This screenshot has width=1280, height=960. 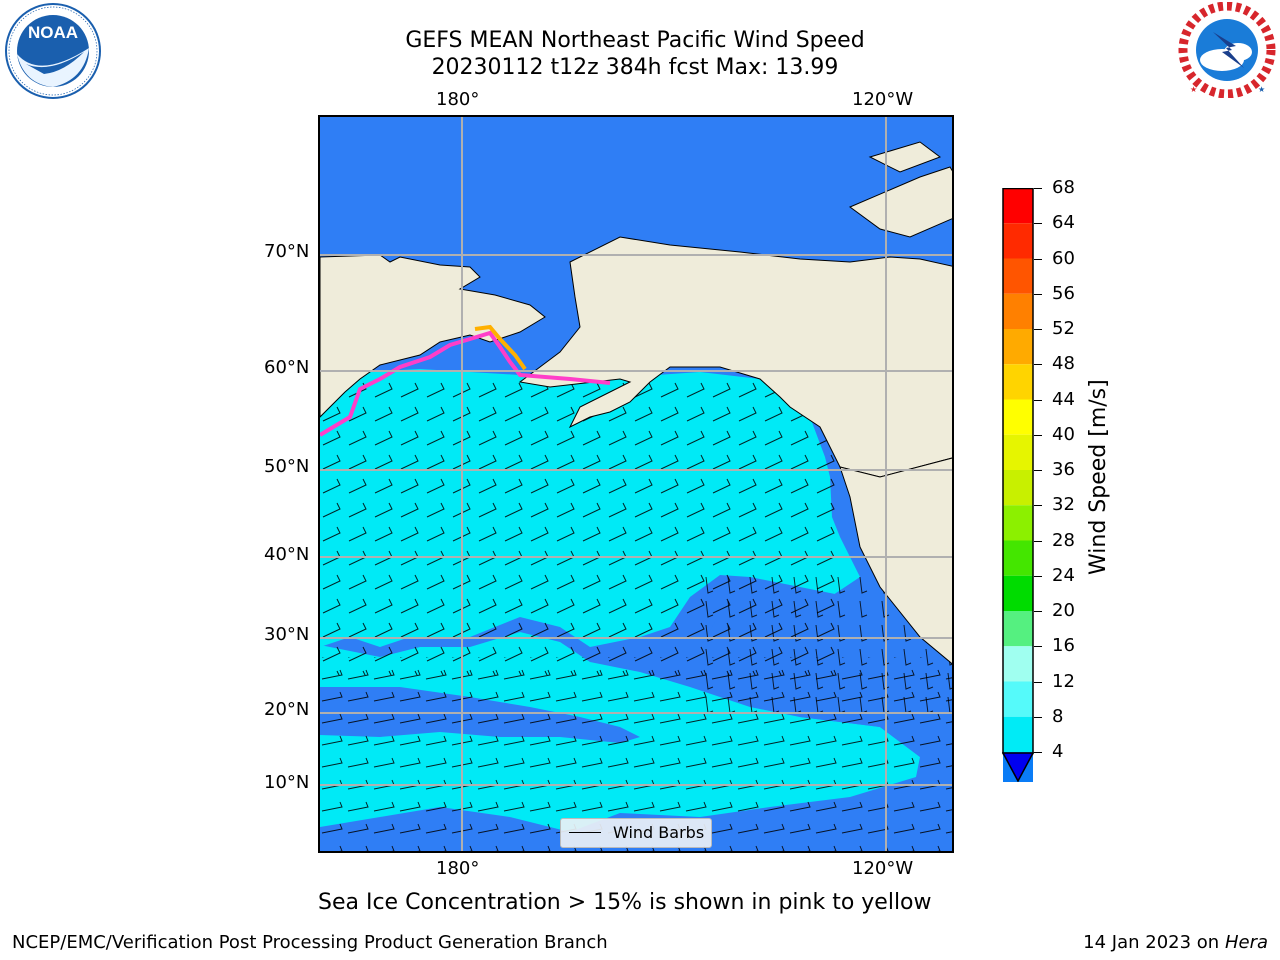 I want to click on colorbar-tick-label: 16, so click(x=1063, y=645).